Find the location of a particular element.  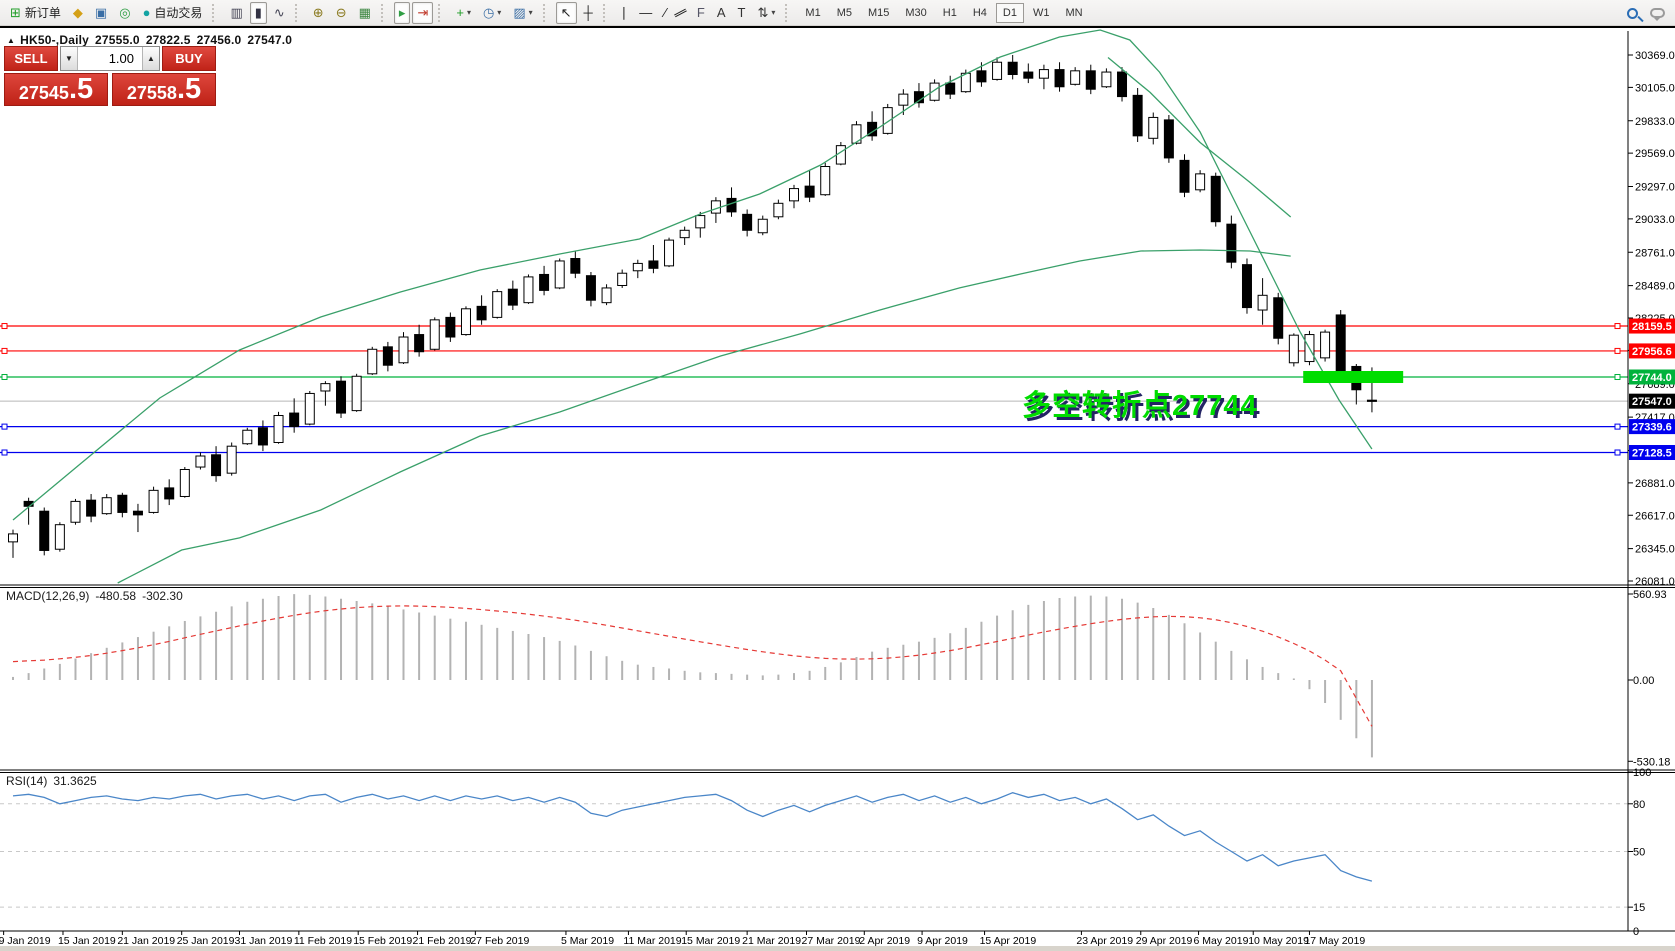

rsi-indicator-label: RSI(14) 31.3625 is located at coordinates (54, 781).